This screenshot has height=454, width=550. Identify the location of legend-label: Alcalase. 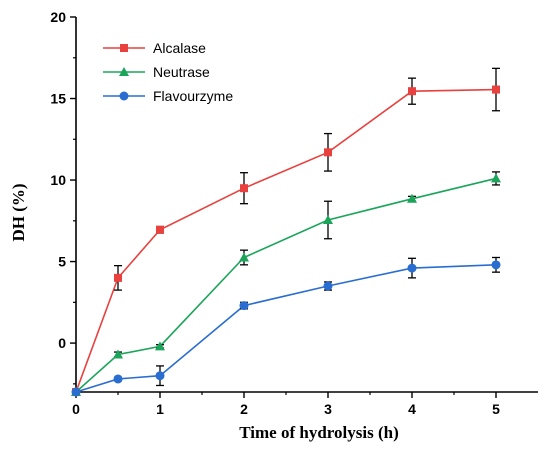
(179, 48).